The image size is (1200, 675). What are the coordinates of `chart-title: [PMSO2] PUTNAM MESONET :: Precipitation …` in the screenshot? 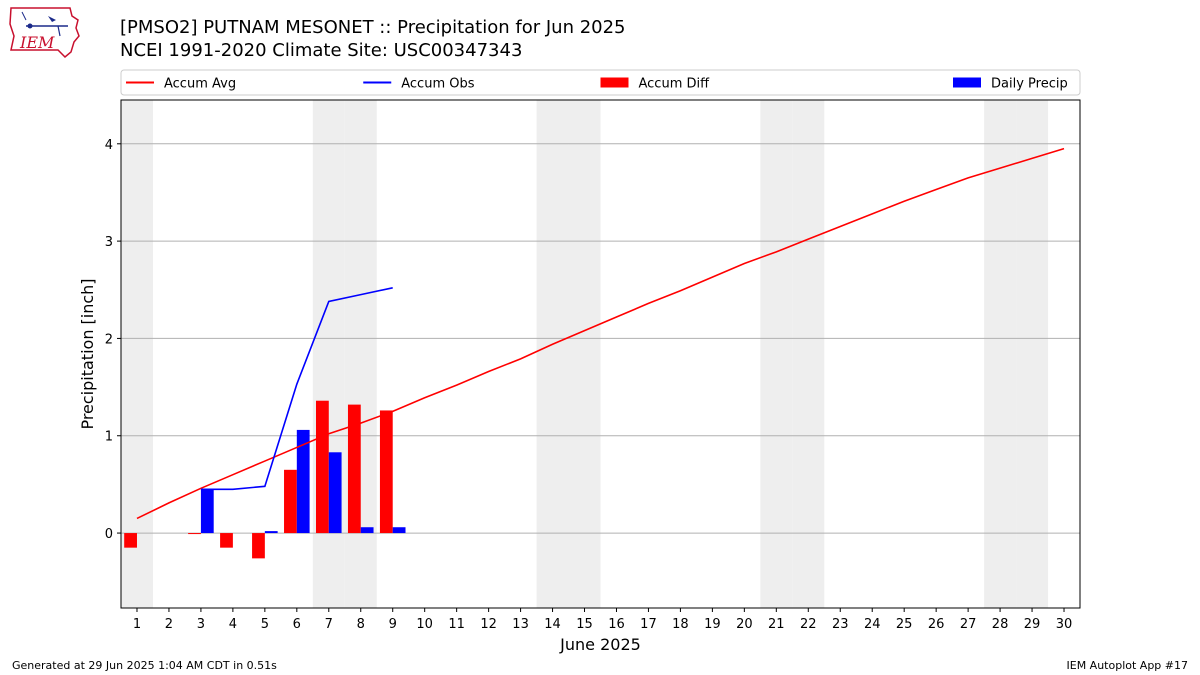 It's located at (373, 27).